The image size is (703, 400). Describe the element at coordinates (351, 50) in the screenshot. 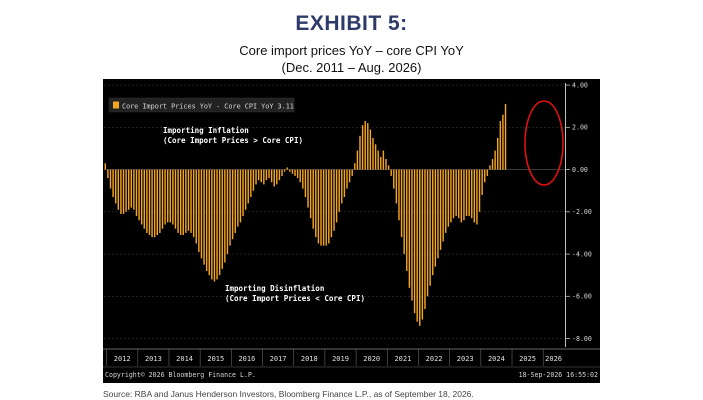

I see `chart-subtitle: Core import prices YoY – core CPI YoY` at that location.